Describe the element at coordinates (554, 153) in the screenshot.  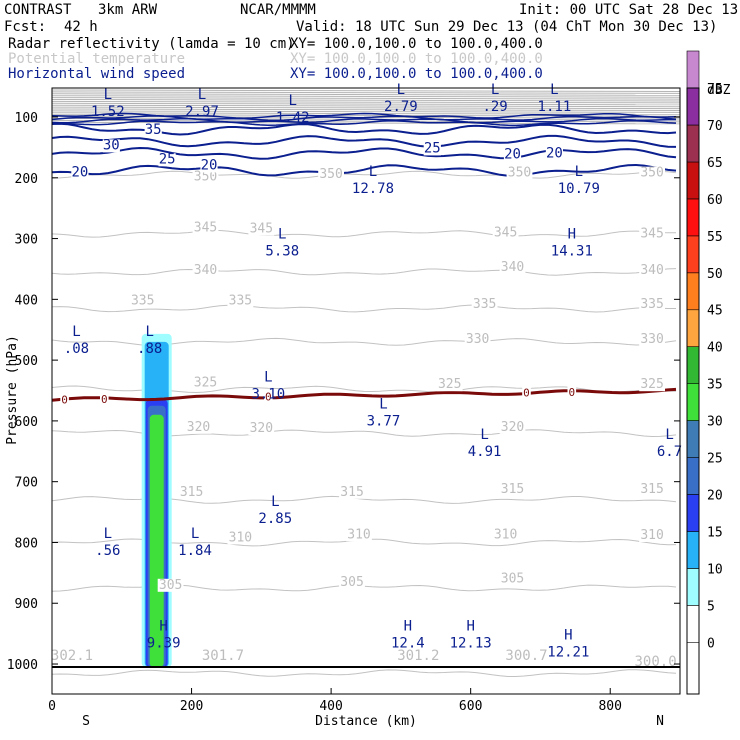
I see `wind-label: 20` at that location.